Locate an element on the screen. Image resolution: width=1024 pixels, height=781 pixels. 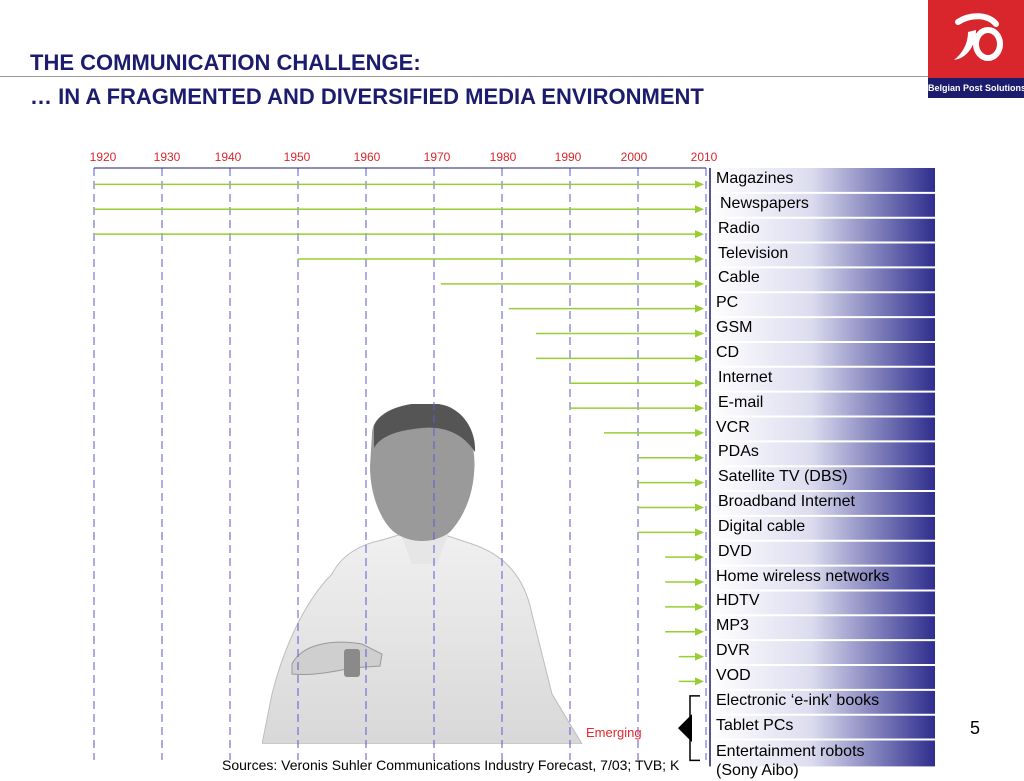
year-label-1940: 1940 is located at coordinates (228, 157).